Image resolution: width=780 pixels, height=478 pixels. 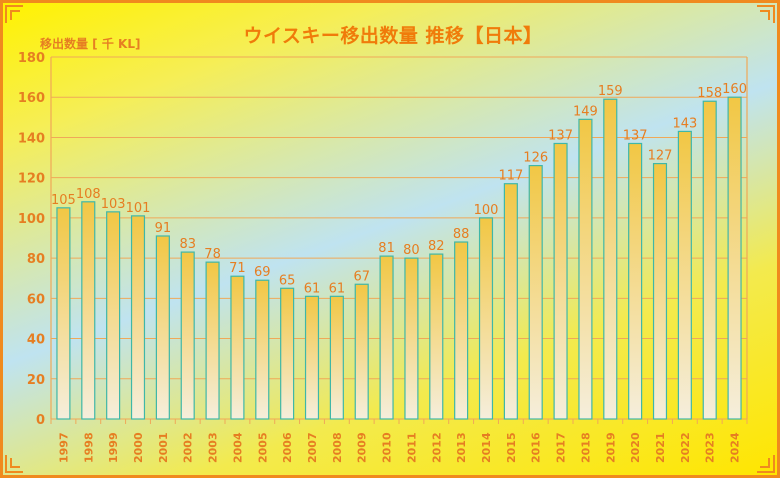 What do you see at coordinates (36, 299) in the screenshot?
I see `y-tick-label: 60` at bounding box center [36, 299].